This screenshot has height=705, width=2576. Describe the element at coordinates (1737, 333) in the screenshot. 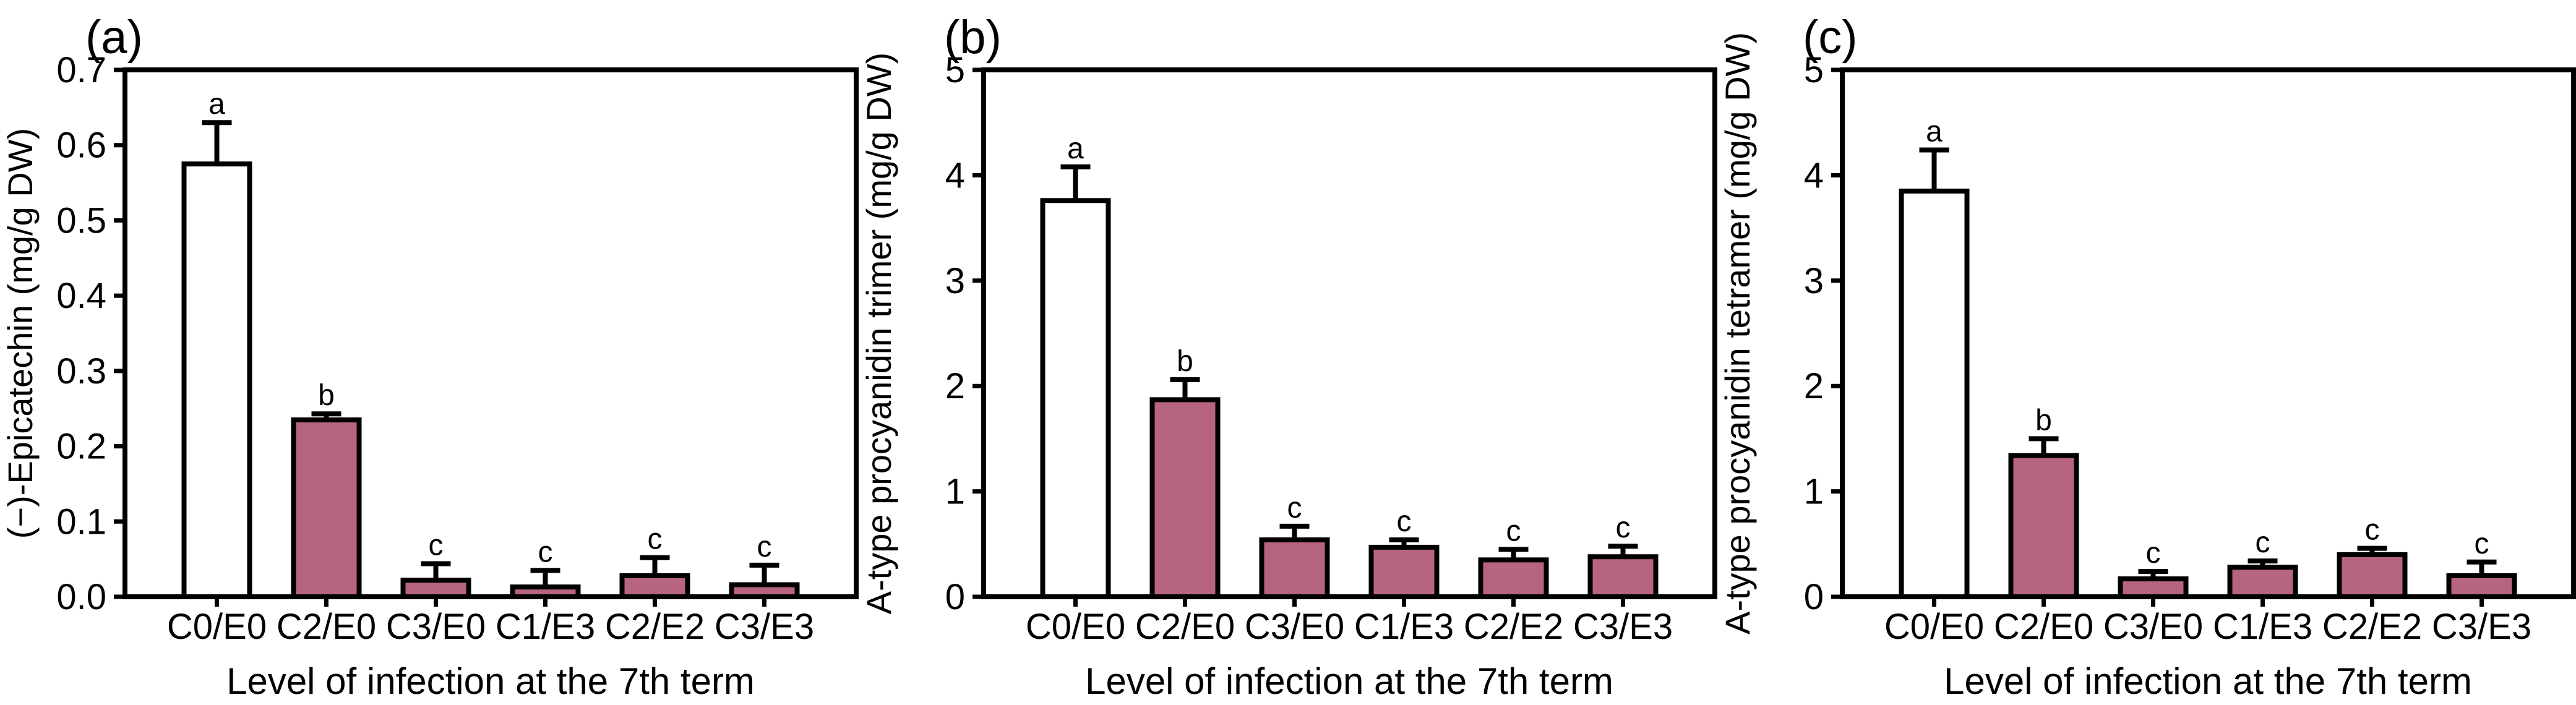

I see `y-axis-title: A-type procyanidin tetramer (mg/g DW)` at that location.